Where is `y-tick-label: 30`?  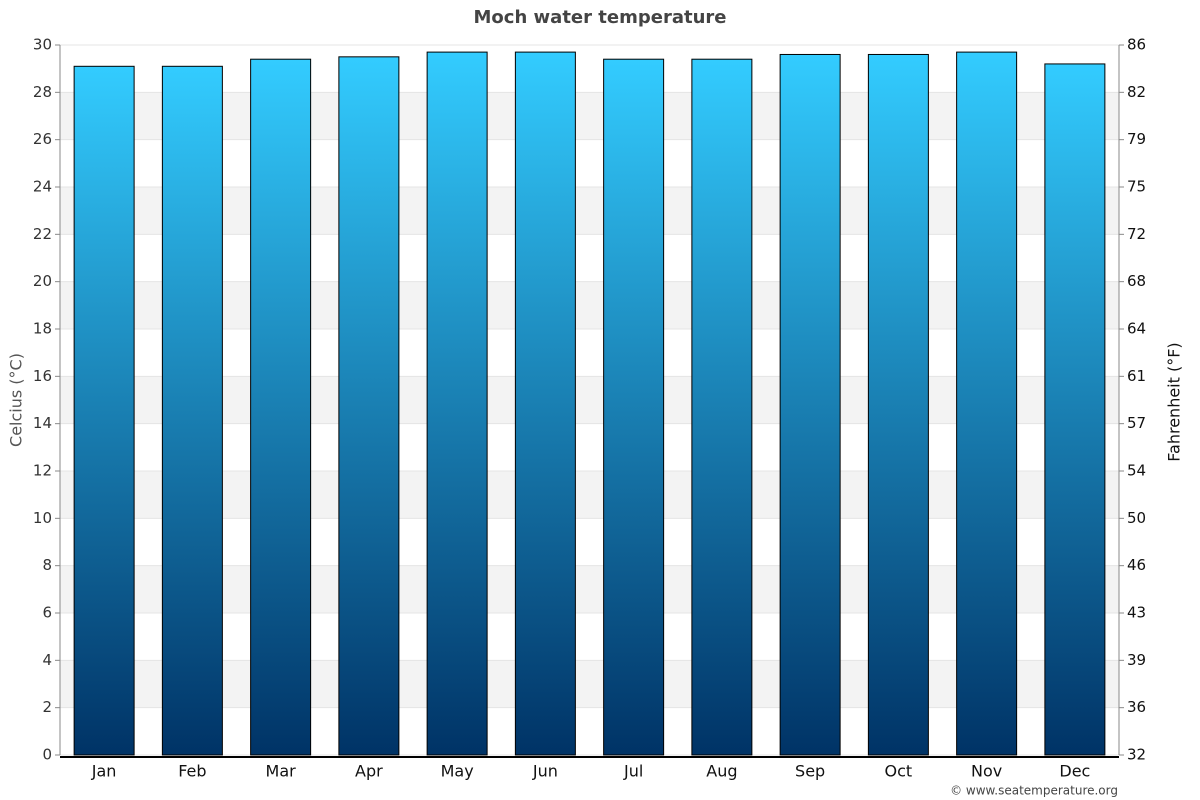
y-tick-label: 30 is located at coordinates (42, 45).